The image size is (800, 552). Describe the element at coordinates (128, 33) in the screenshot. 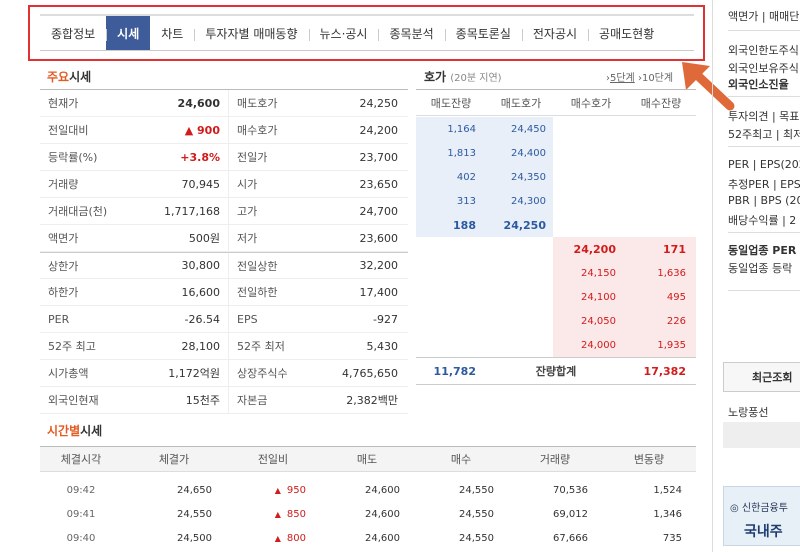

I see `tab-1: 시세` at that location.